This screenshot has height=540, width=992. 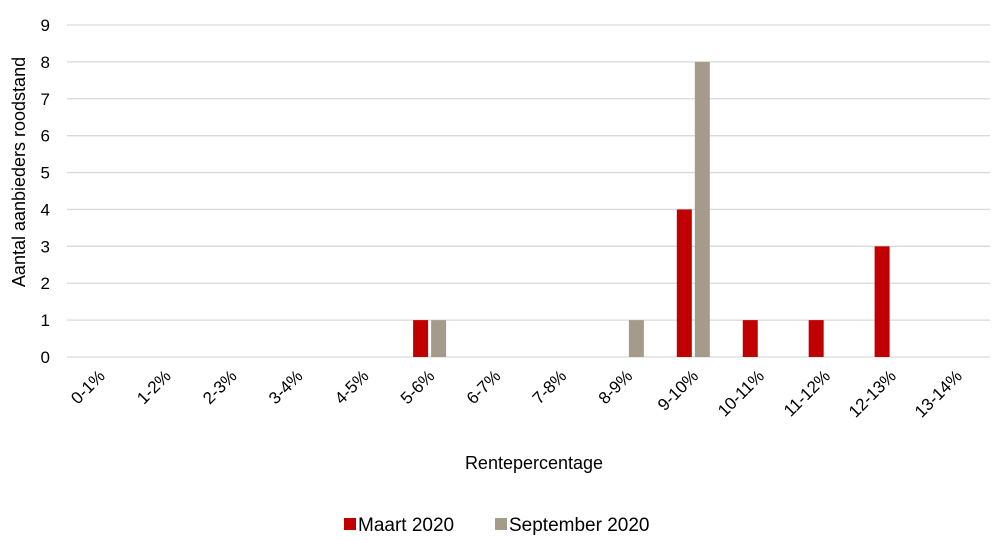 I want to click on x-tick-label: 9-10%, so click(x=678, y=390).